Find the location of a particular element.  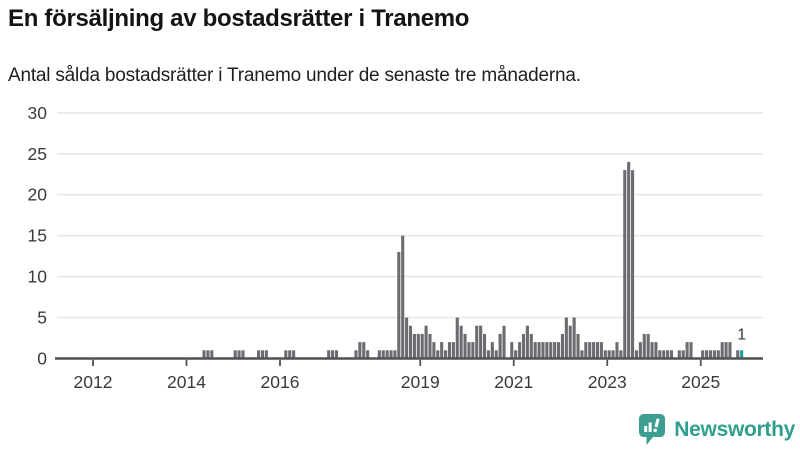

exclamation-glyph is located at coordinates (656, 425).